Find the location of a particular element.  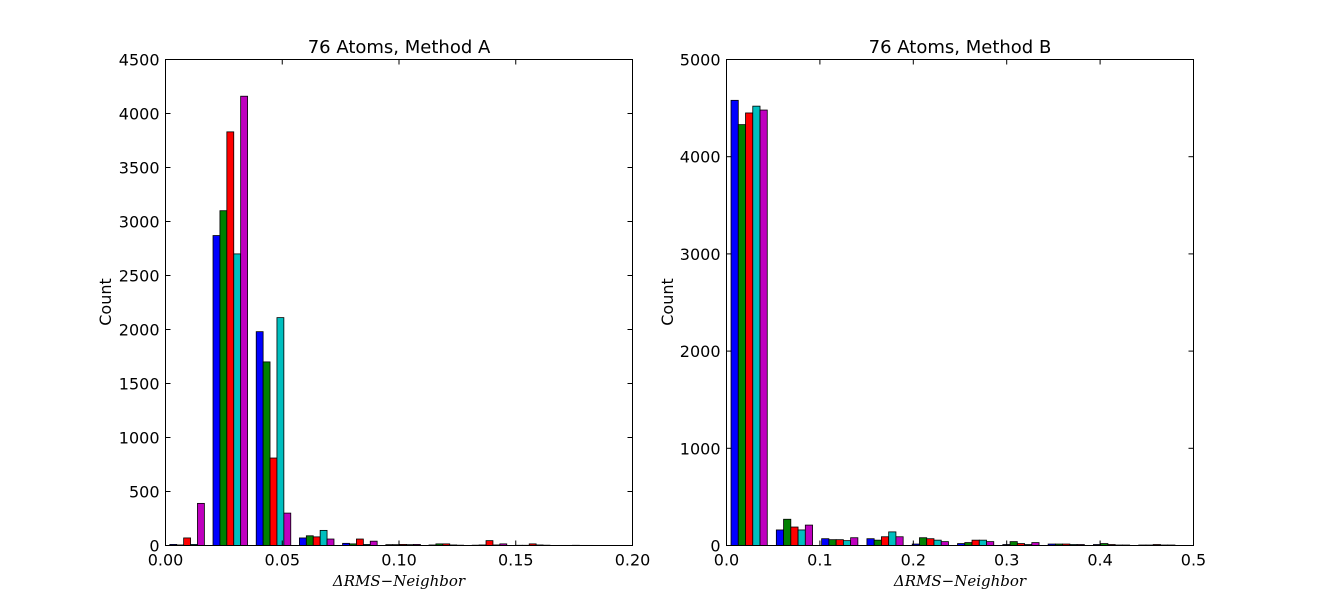

x-tick-label: 0.00 is located at coordinates (166, 560).